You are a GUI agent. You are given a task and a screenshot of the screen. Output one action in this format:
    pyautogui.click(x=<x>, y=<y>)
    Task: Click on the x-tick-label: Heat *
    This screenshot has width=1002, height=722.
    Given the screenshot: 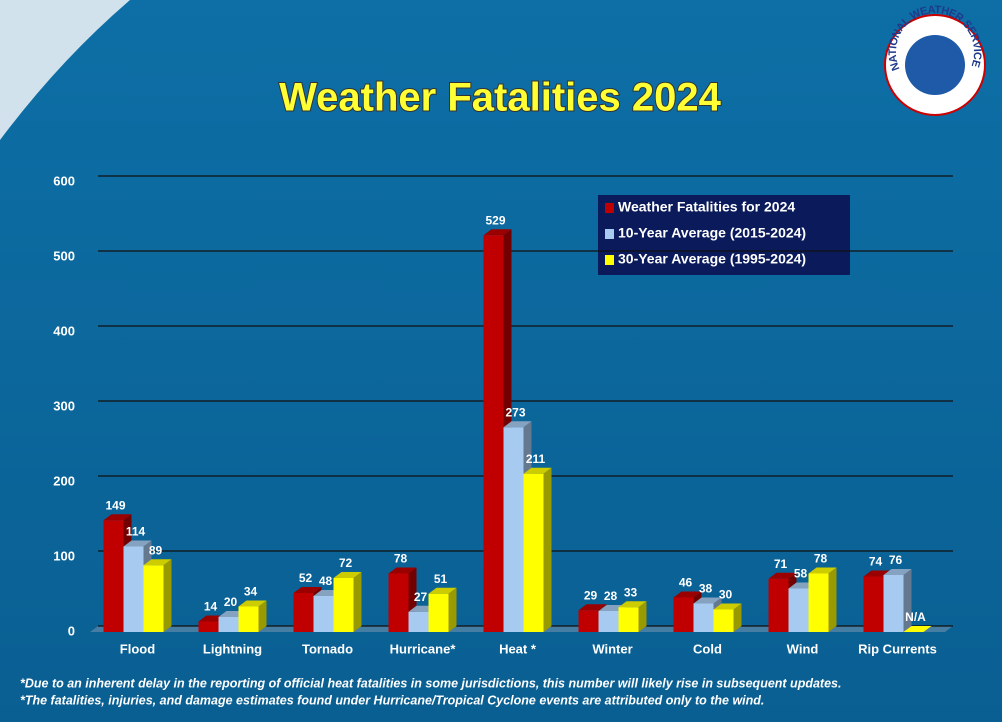 What is the action you would take?
    pyautogui.click(x=518, y=648)
    